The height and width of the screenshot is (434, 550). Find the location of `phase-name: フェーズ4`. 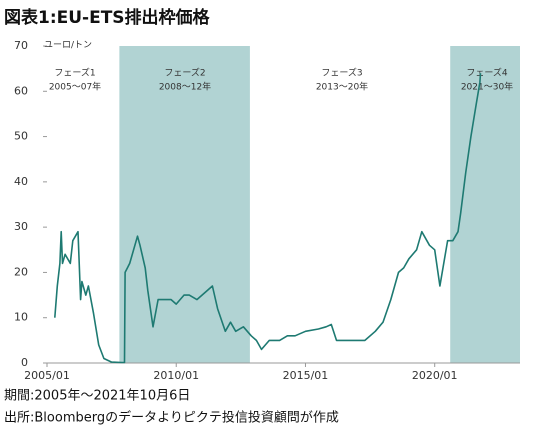

phase-name: フェーズ4 is located at coordinates (487, 73).